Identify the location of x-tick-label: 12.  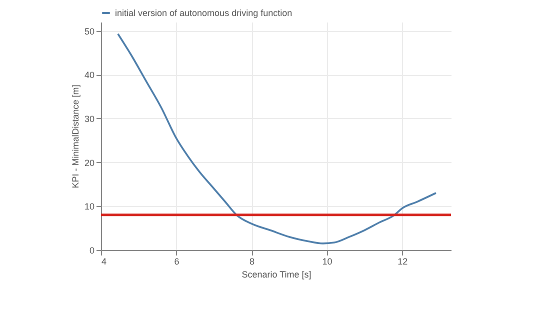
(403, 261).